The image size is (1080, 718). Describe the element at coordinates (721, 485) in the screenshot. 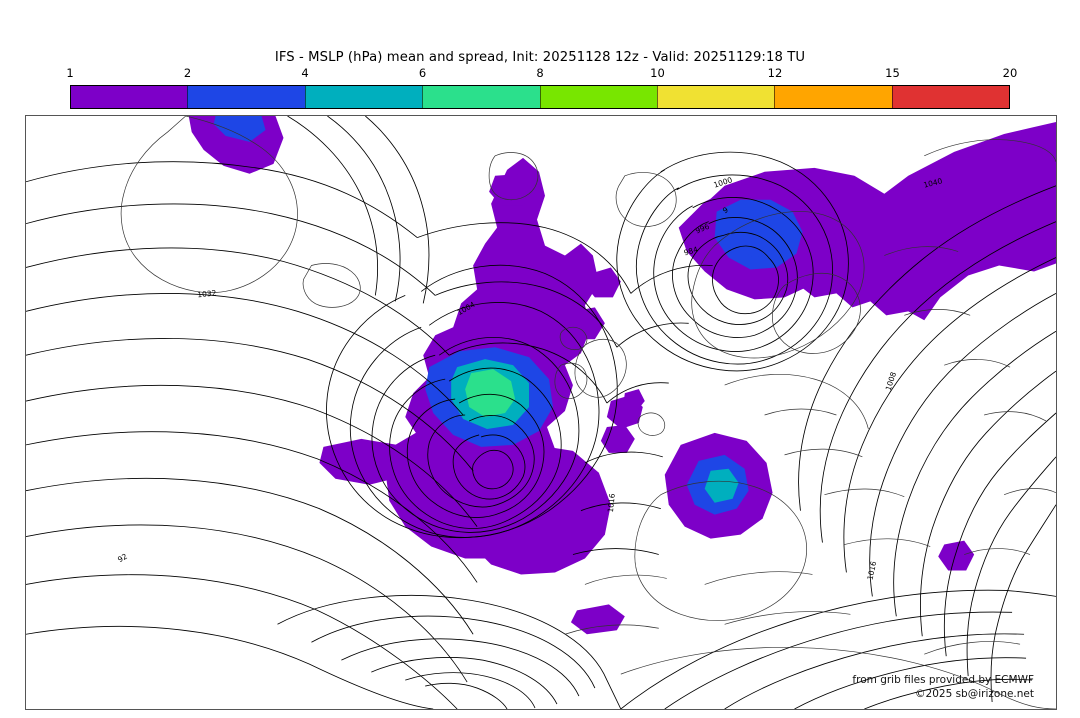

I see `spread-core-iberia-teal` at that location.